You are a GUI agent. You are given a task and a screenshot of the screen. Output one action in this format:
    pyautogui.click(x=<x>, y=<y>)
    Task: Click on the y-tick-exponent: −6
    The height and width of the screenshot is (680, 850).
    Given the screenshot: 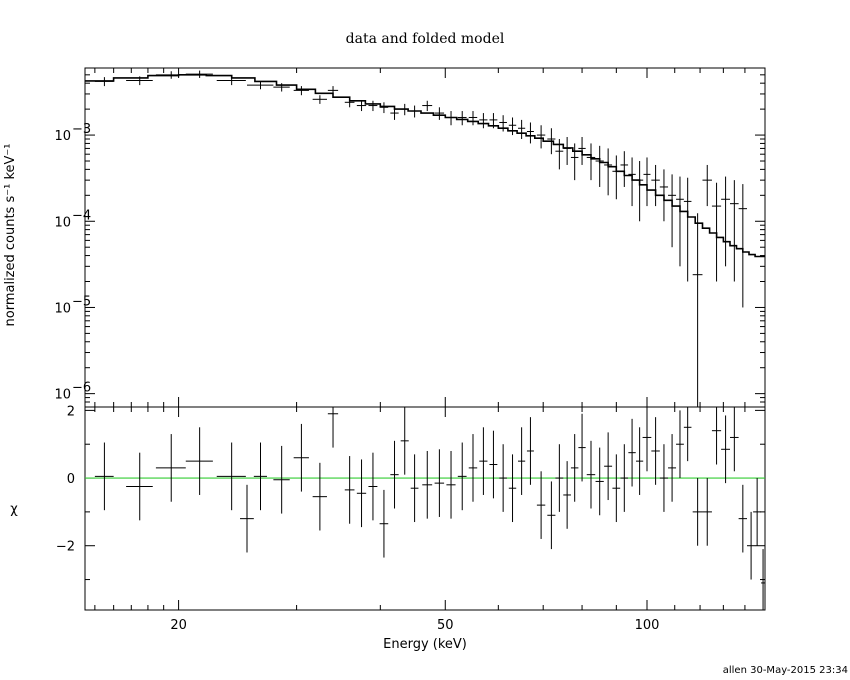 What is the action you would take?
    pyautogui.click(x=81, y=388)
    